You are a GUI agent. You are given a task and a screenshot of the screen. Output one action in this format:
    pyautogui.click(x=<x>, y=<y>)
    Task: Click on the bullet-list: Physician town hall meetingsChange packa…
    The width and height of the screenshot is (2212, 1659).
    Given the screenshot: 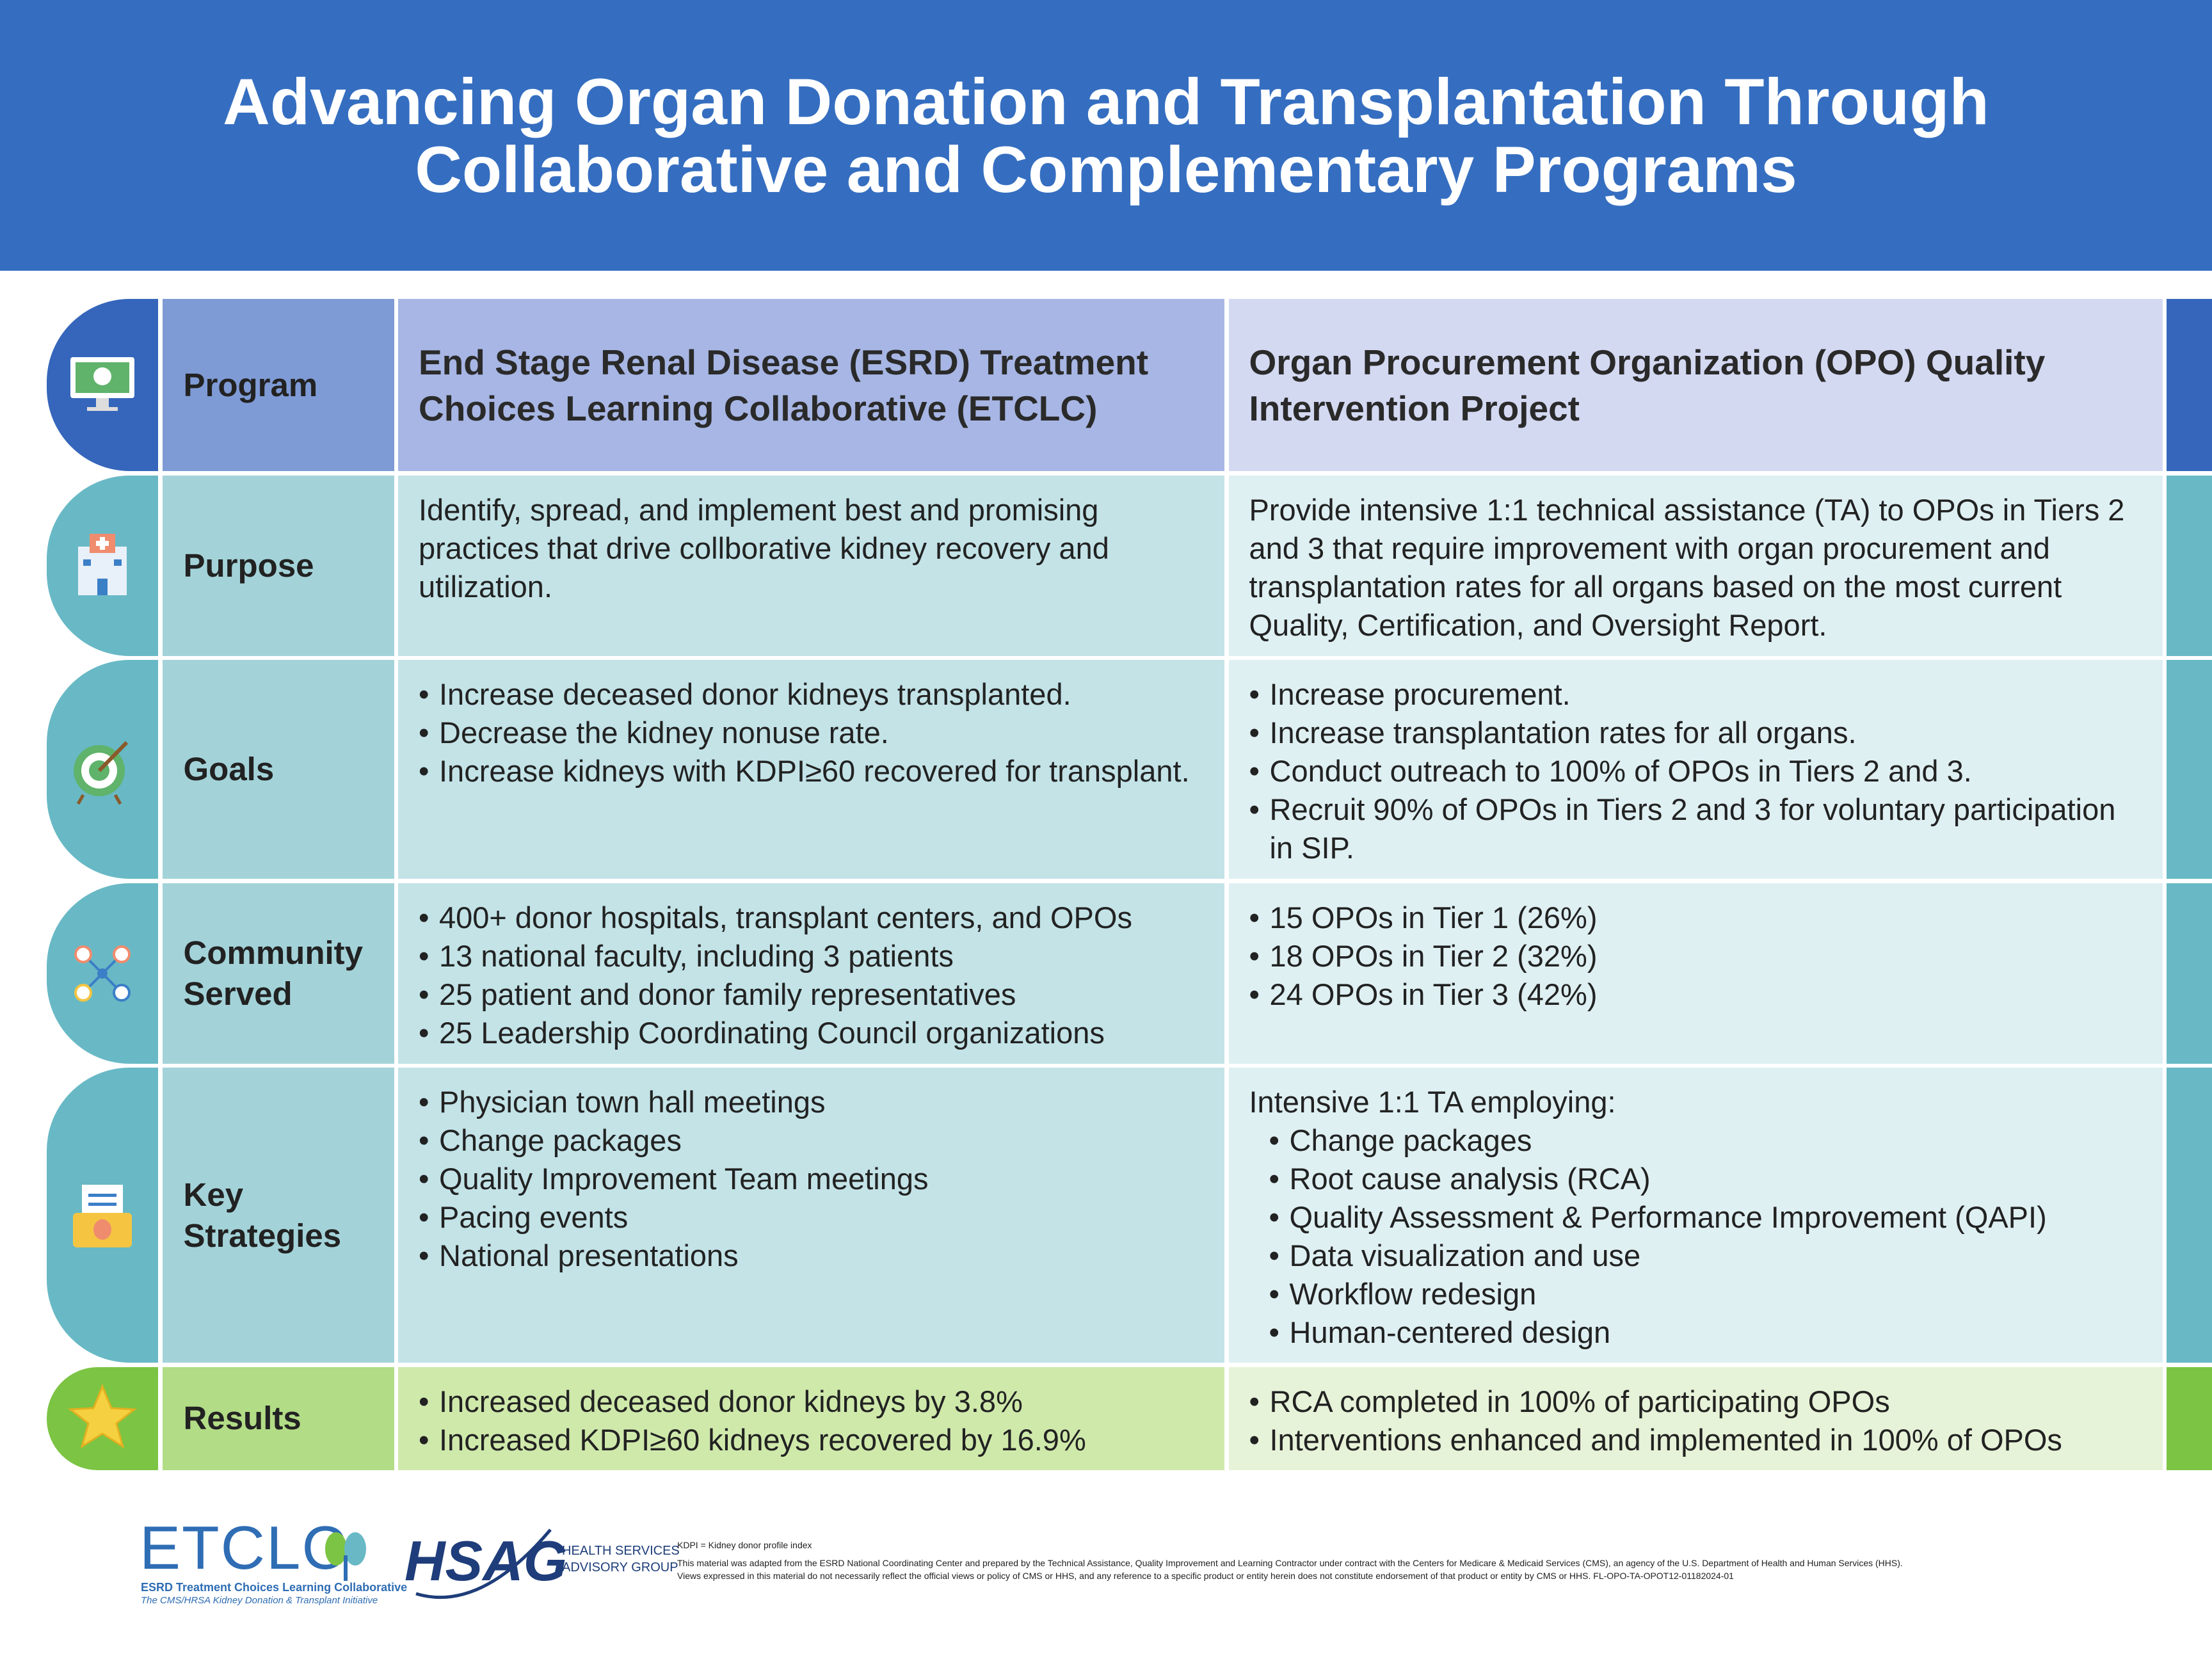 What is the action you would take?
    pyautogui.click(x=812, y=1179)
    